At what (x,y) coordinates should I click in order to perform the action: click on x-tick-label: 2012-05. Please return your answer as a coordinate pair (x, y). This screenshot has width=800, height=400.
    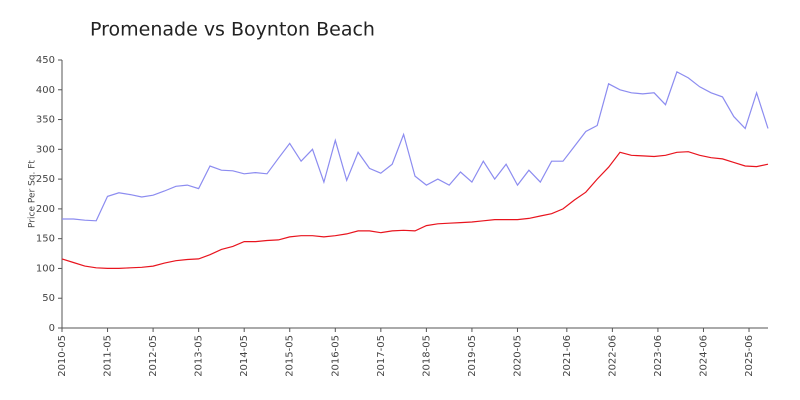
    Looking at the image, I should click on (153, 356).